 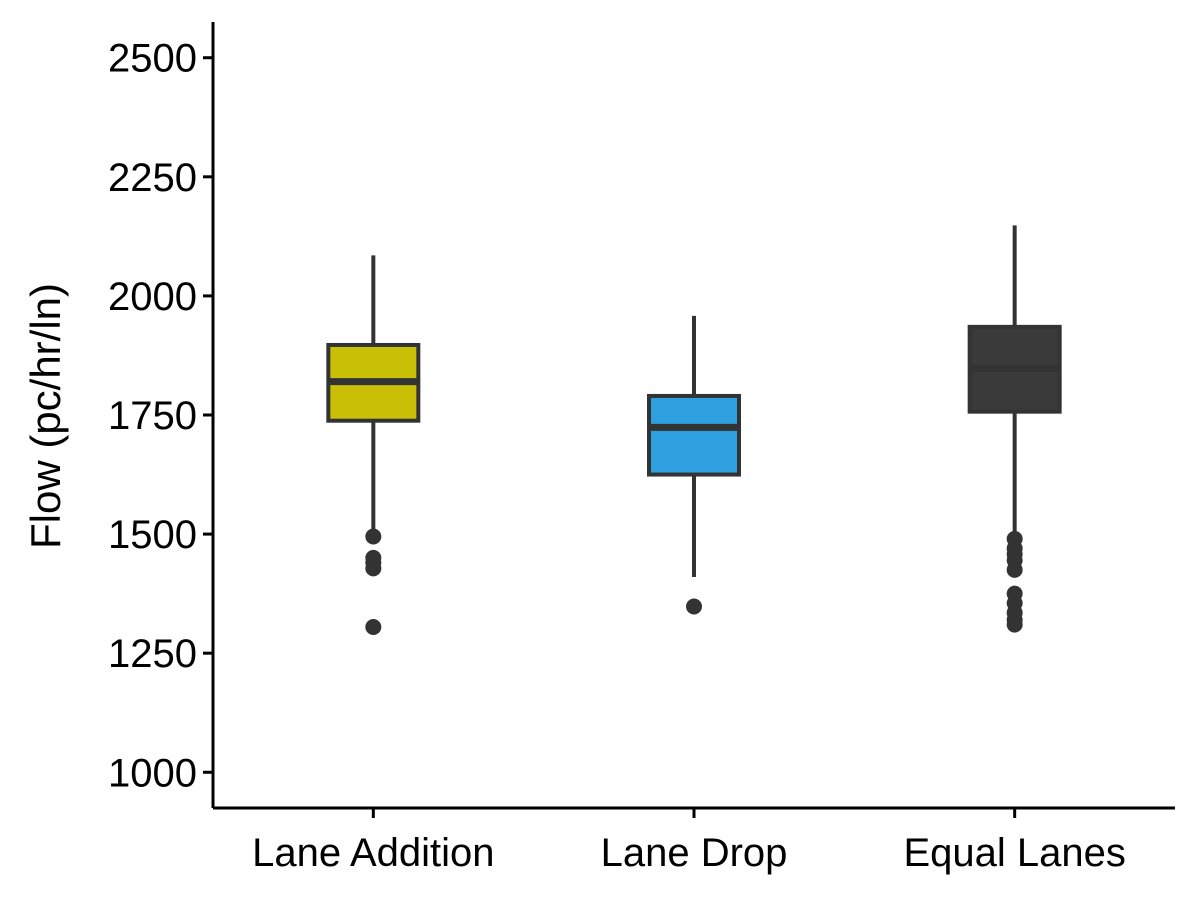 I want to click on iqr-box, so click(x=694, y=435).